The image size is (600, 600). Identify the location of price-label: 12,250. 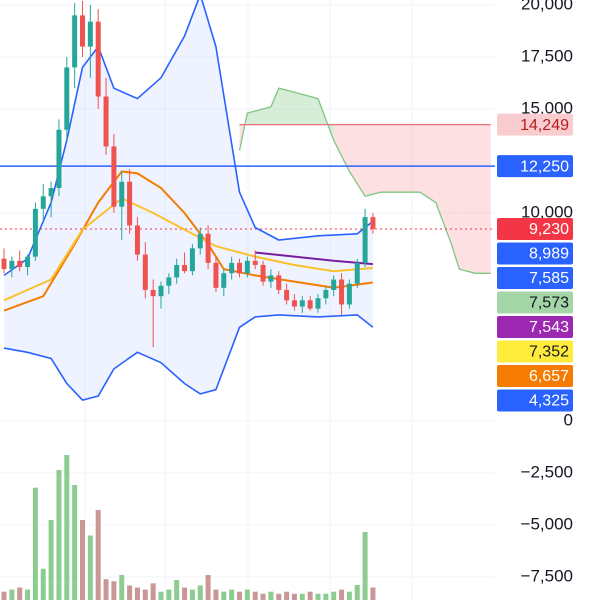
(544, 166).